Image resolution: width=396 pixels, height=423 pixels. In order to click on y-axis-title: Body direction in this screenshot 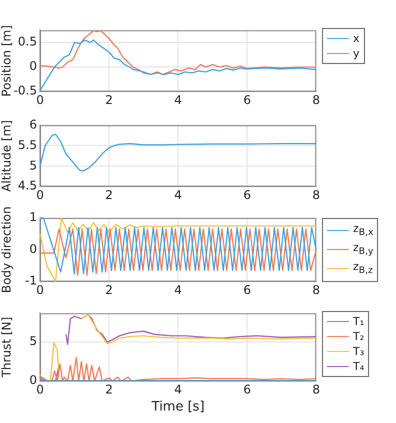, I will do `click(7, 250)`.